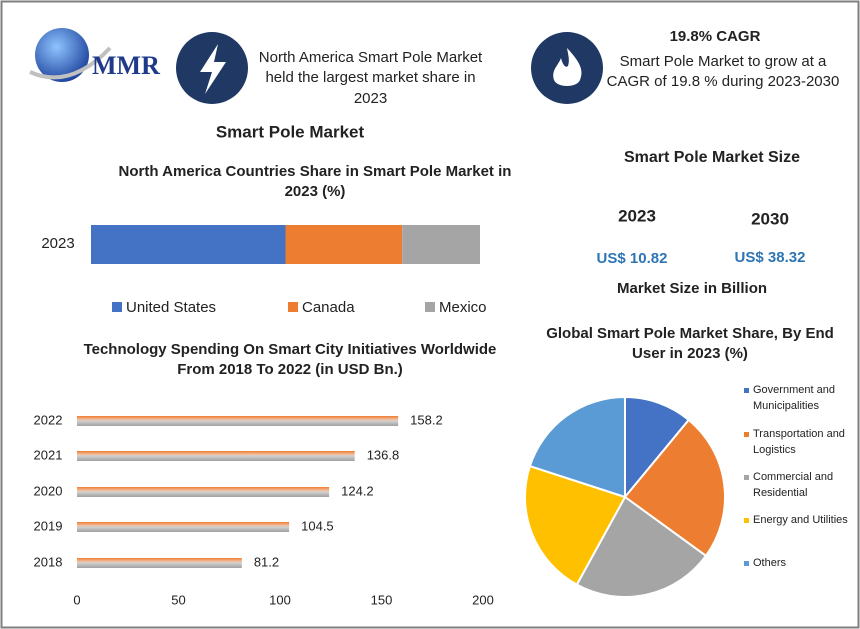 The width and height of the screenshot is (860, 629). What do you see at coordinates (770, 218) in the screenshot?
I see `year: 2030` at bounding box center [770, 218].